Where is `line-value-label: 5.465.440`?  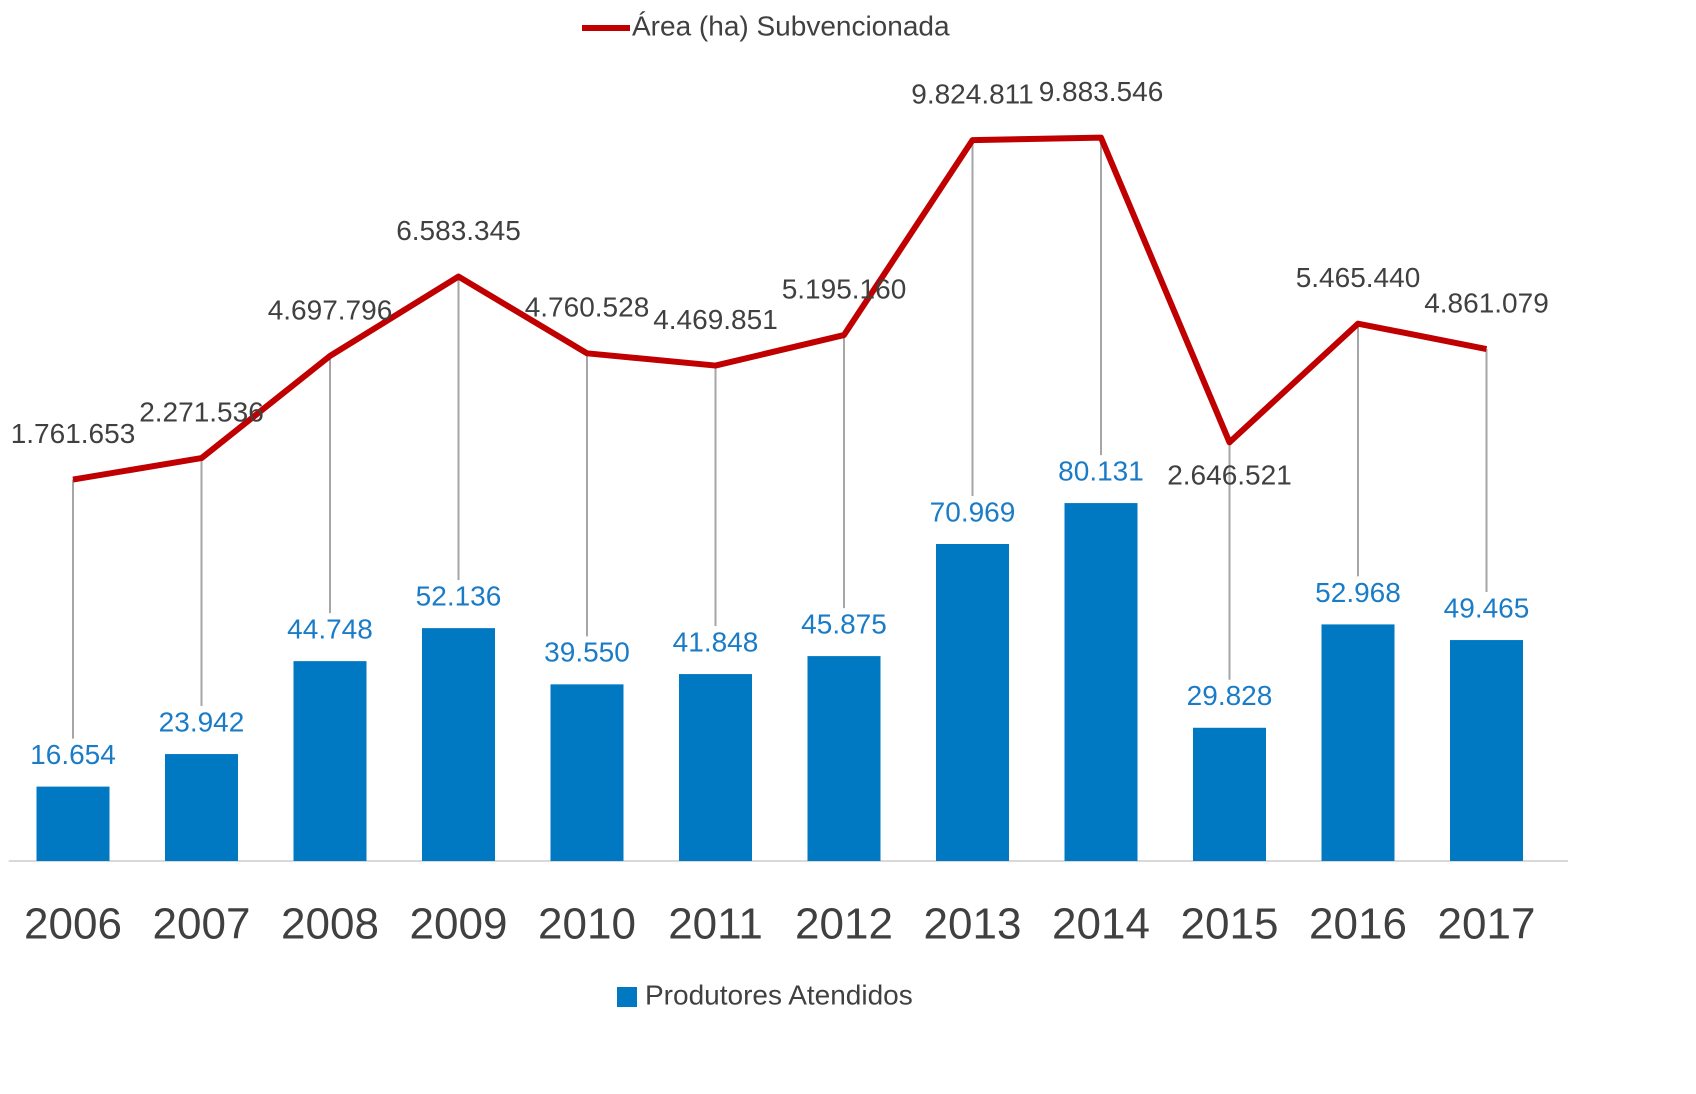
line-value-label: 5.465.440 is located at coordinates (1358, 277).